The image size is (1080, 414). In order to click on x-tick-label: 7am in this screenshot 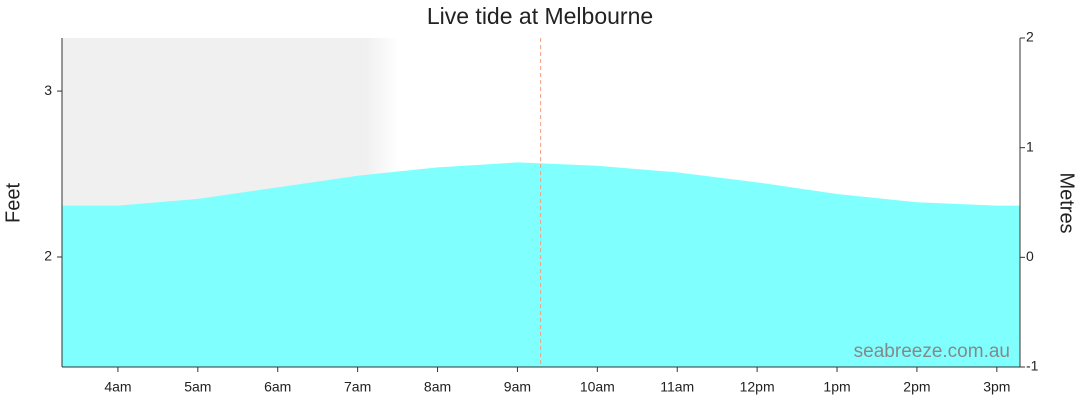, I will do `click(357, 387)`.